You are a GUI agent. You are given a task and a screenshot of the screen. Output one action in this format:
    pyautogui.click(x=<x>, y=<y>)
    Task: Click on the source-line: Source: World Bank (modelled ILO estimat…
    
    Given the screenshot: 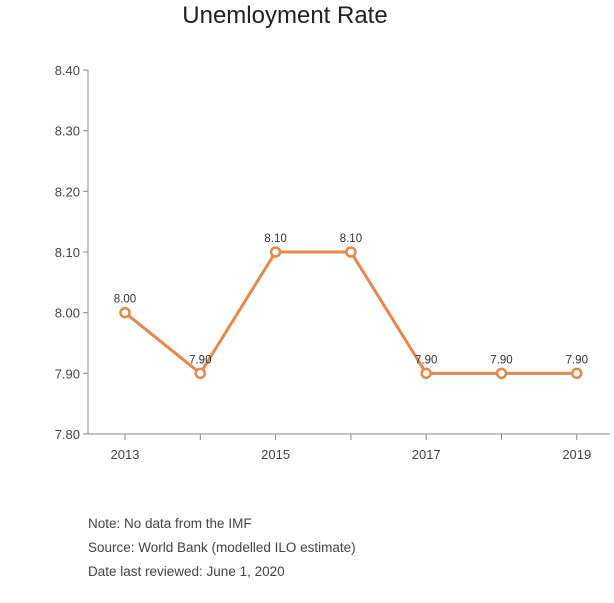 What is the action you would take?
    pyautogui.click(x=222, y=547)
    